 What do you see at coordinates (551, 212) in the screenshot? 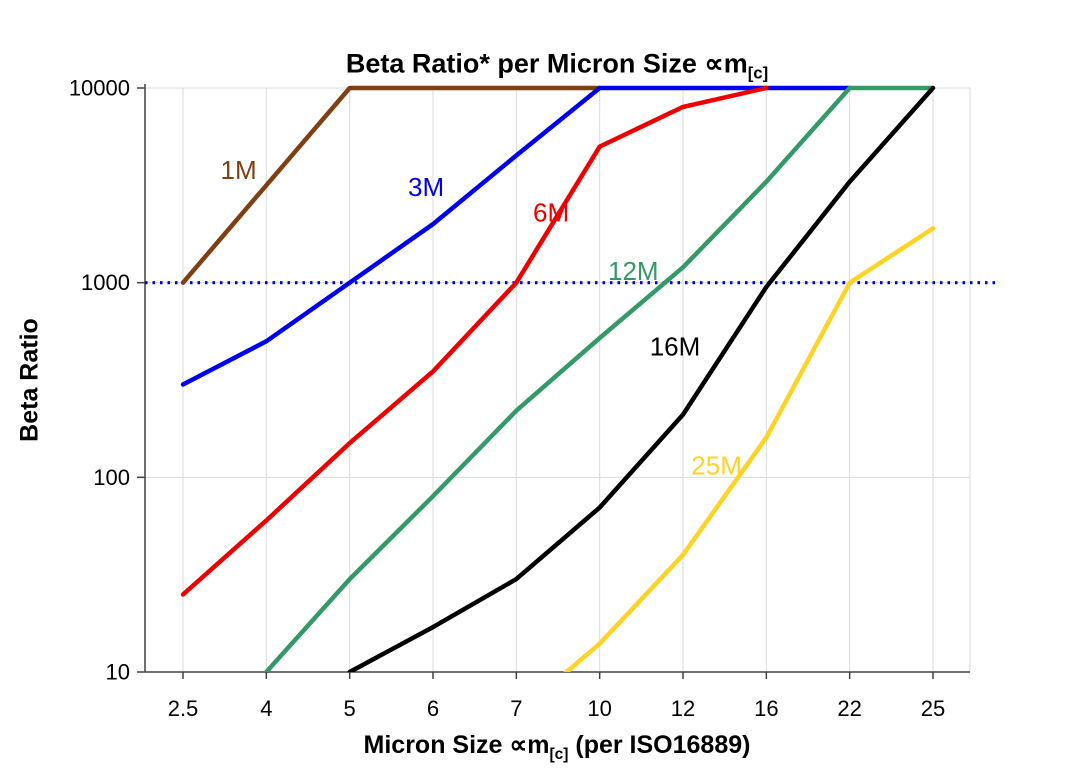
I see `series-label-6M: 6M` at bounding box center [551, 212].